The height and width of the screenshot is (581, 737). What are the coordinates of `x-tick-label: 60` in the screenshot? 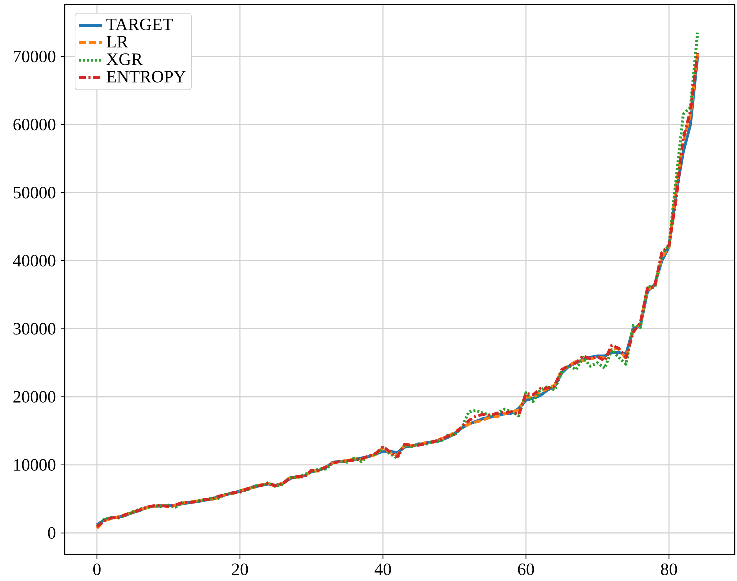 It's located at (526, 570).